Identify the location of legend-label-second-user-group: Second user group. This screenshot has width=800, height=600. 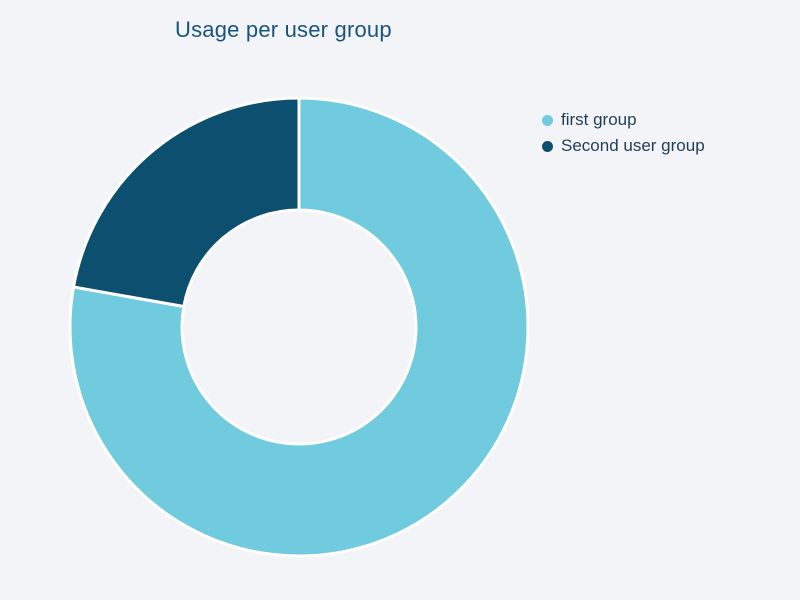
(633, 145).